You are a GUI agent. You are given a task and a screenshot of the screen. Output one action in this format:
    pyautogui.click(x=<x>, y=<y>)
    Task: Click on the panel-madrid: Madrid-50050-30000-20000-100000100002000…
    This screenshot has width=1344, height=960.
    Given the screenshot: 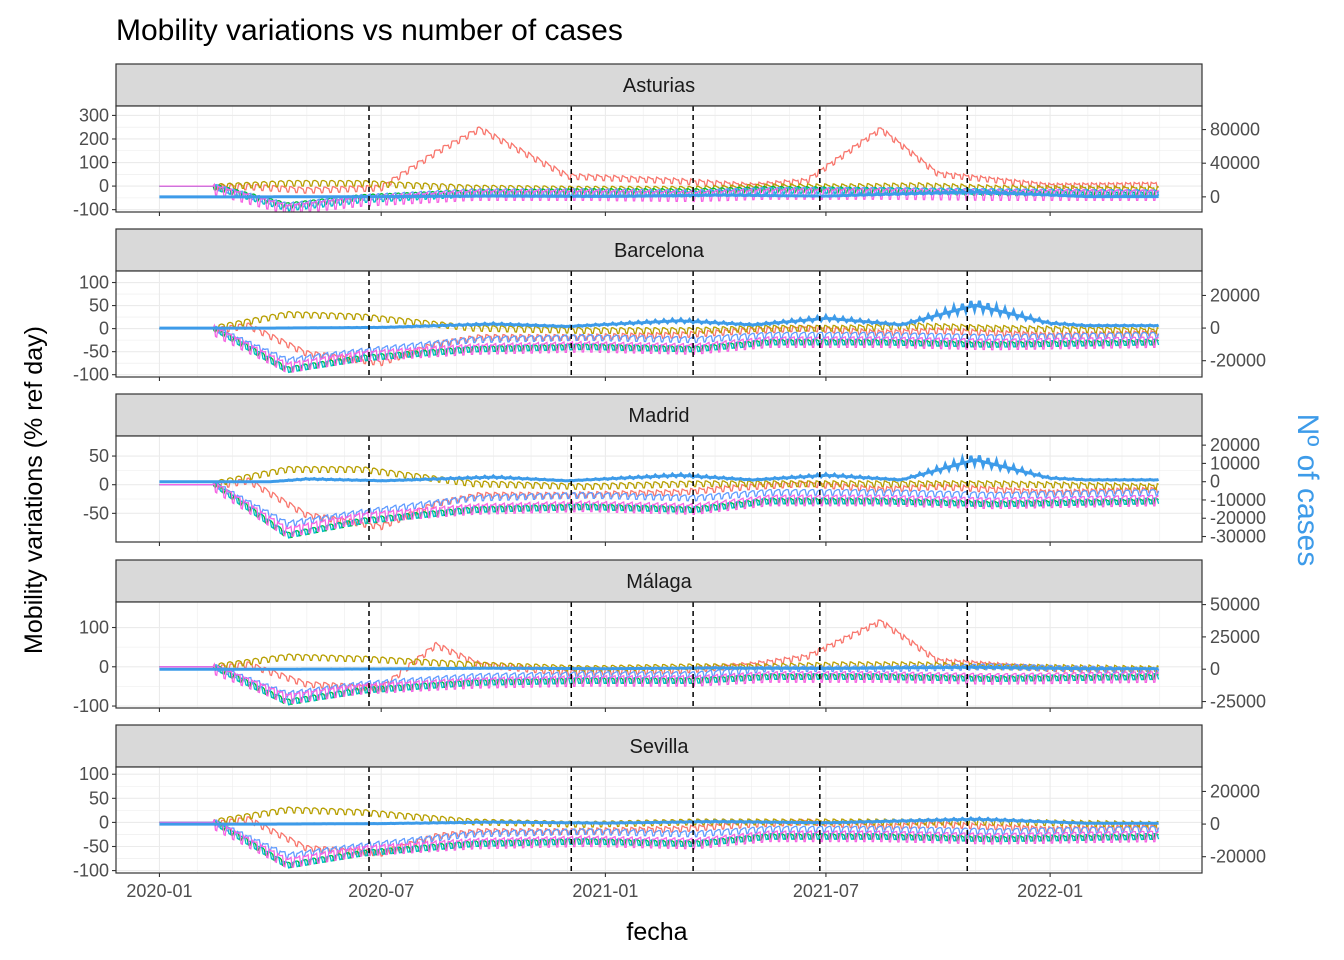 What is the action you would take?
    pyautogui.click(x=674, y=470)
    